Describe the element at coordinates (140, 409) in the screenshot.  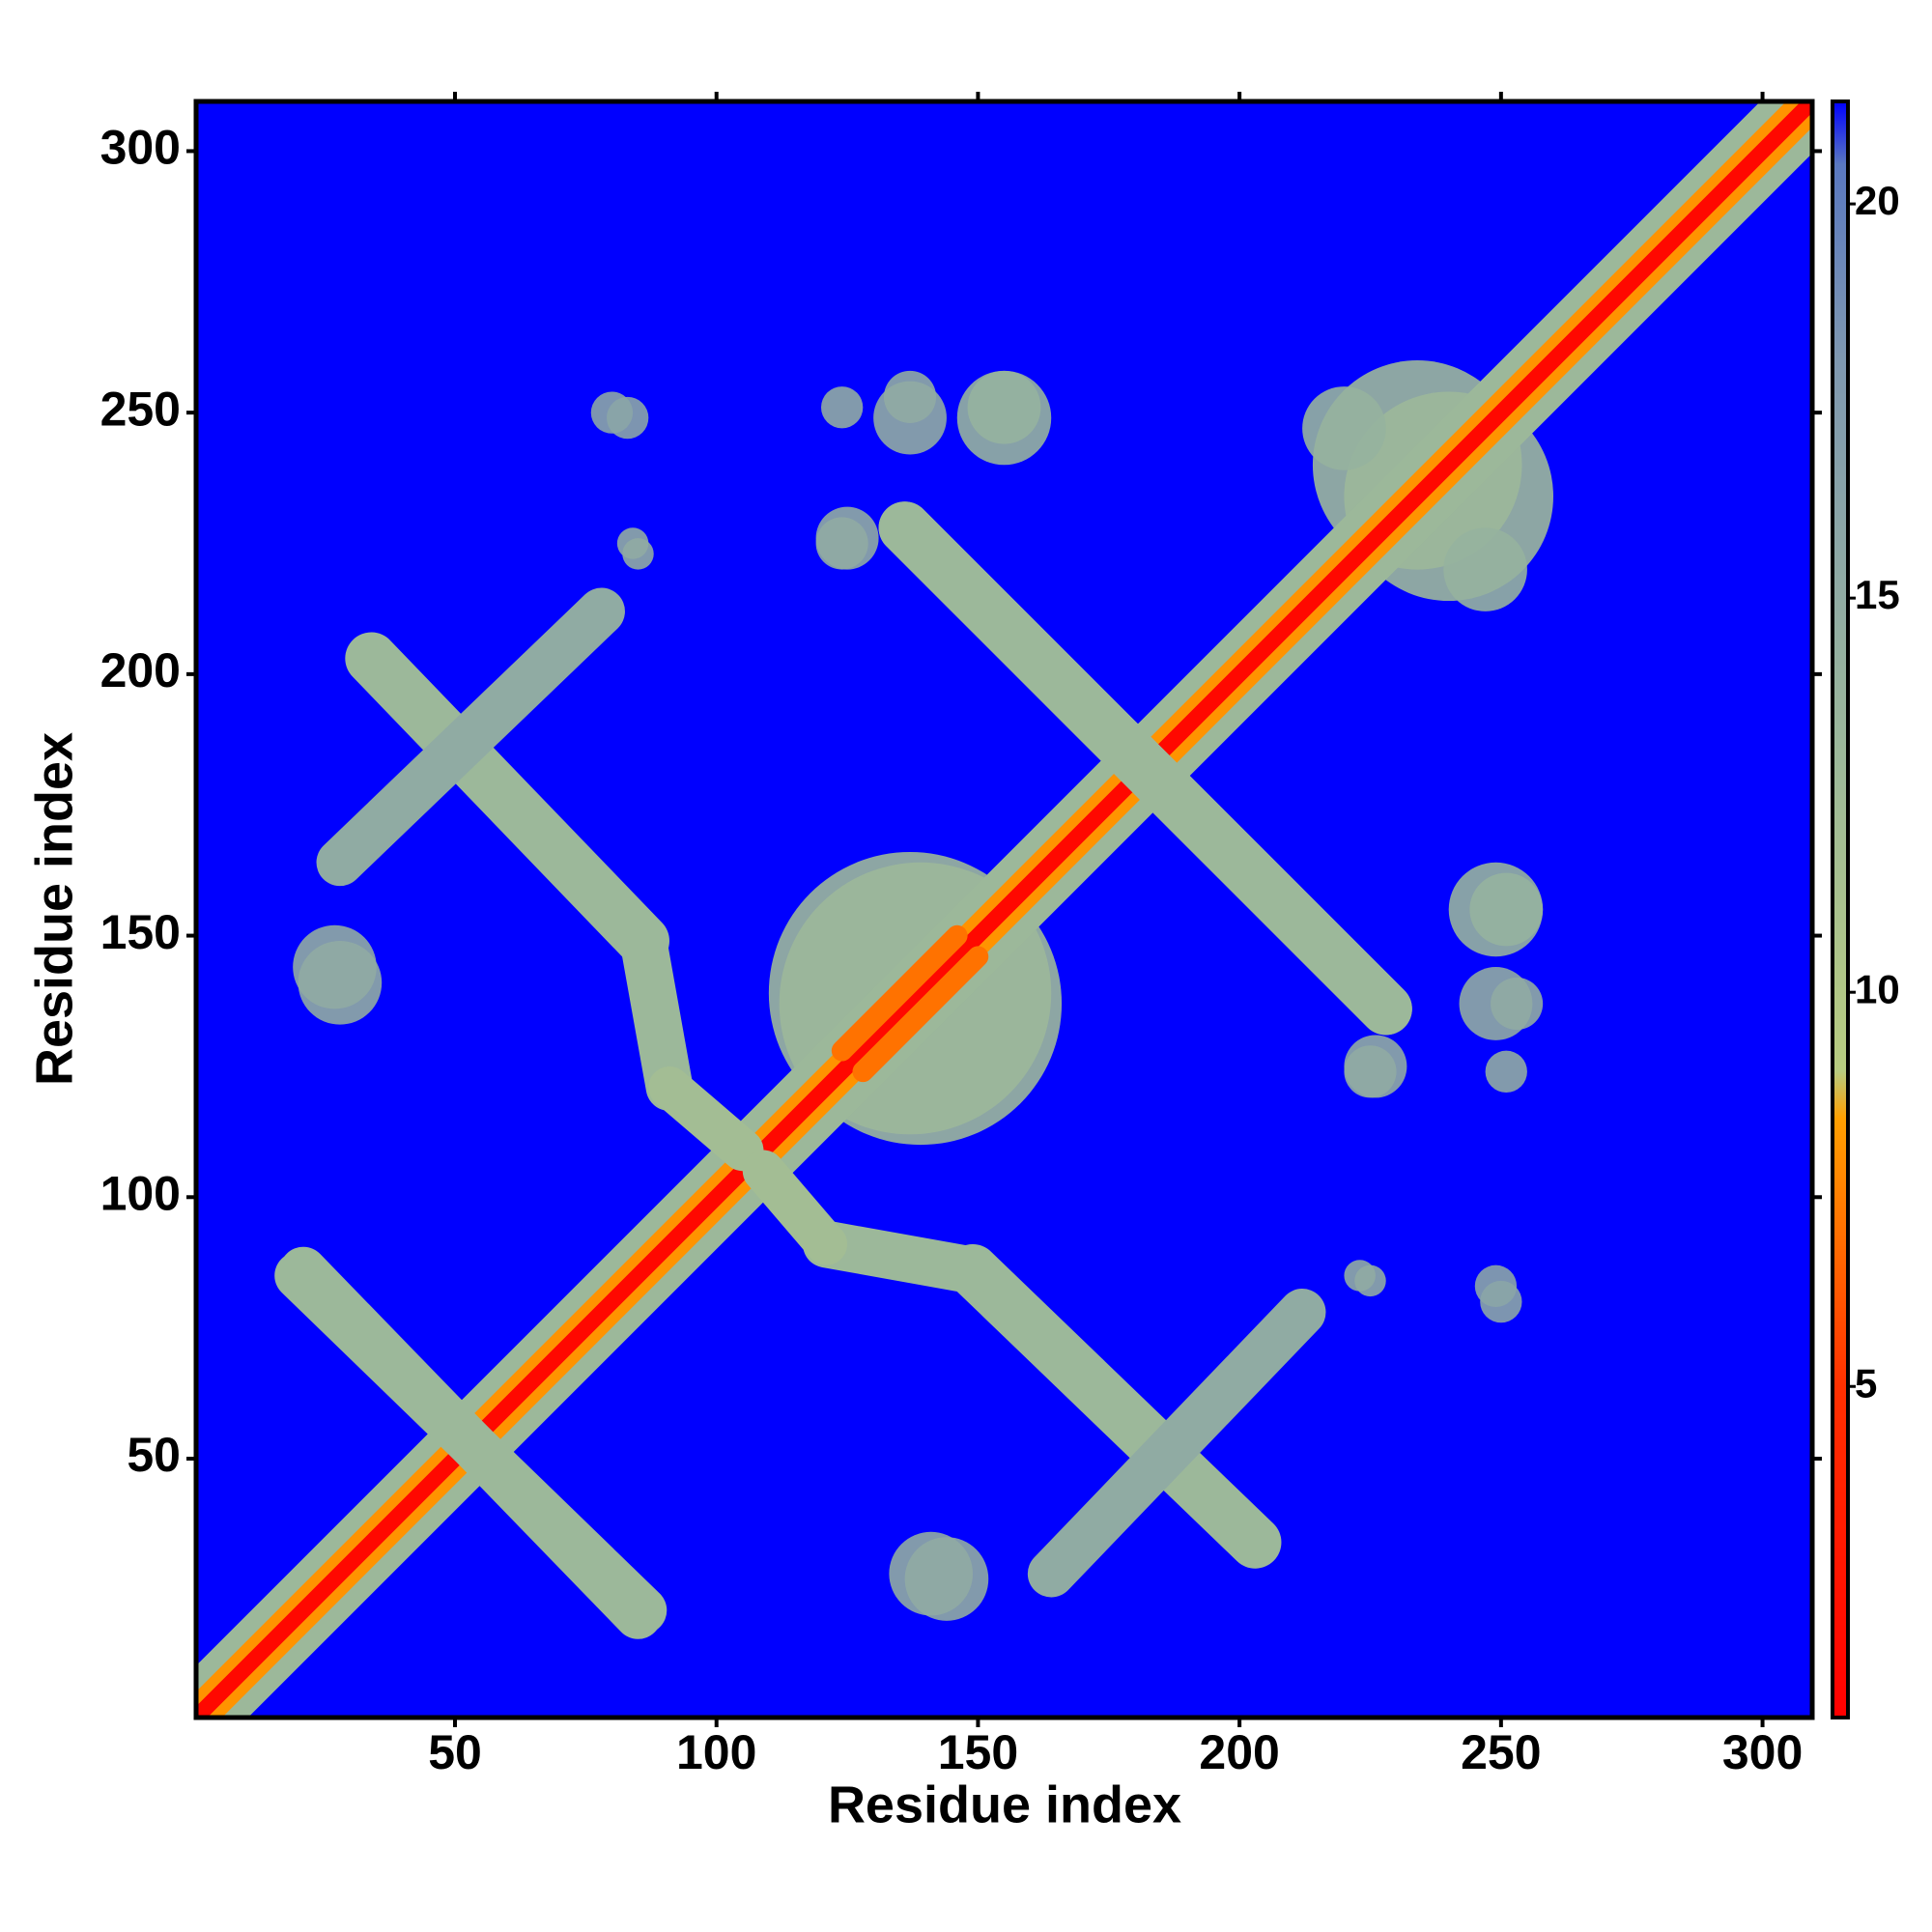
I see `y-tick-label: 250` at that location.